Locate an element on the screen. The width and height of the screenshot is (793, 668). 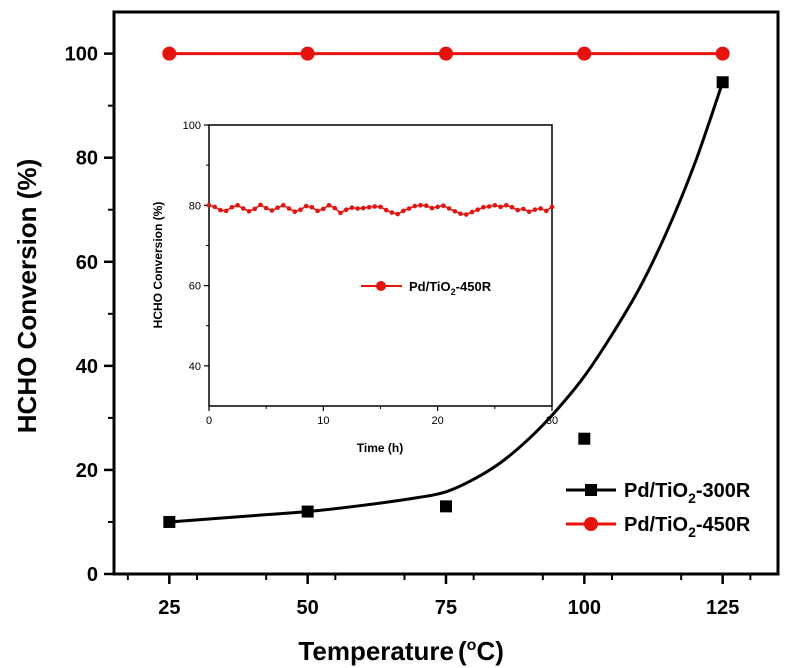
inset-legend-label: Pd/TiO is located at coordinates (430, 286).